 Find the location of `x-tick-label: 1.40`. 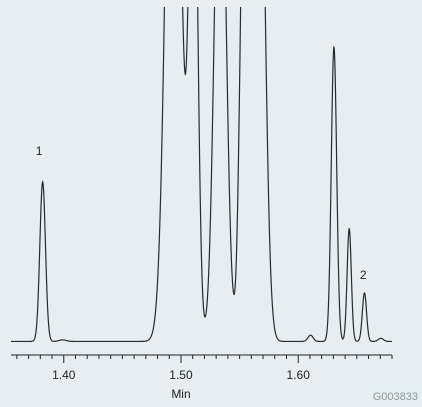

x-tick-label: 1.40 is located at coordinates (64, 375).